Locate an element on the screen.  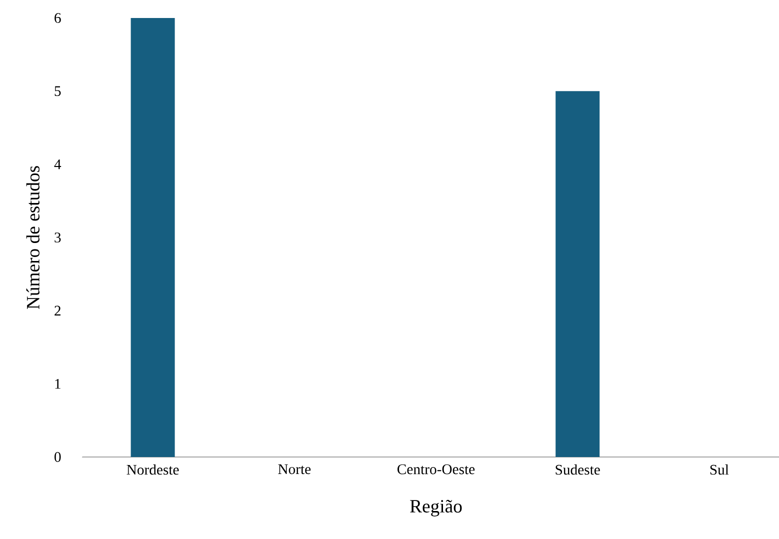
x-tick-label: Nordeste is located at coordinates (152, 469).